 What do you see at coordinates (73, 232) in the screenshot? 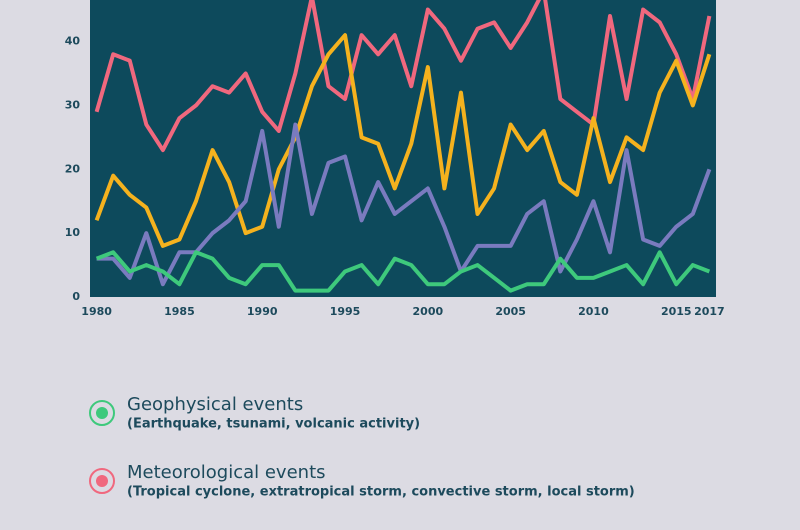
I see `y-tick-label: 10` at bounding box center [73, 232].